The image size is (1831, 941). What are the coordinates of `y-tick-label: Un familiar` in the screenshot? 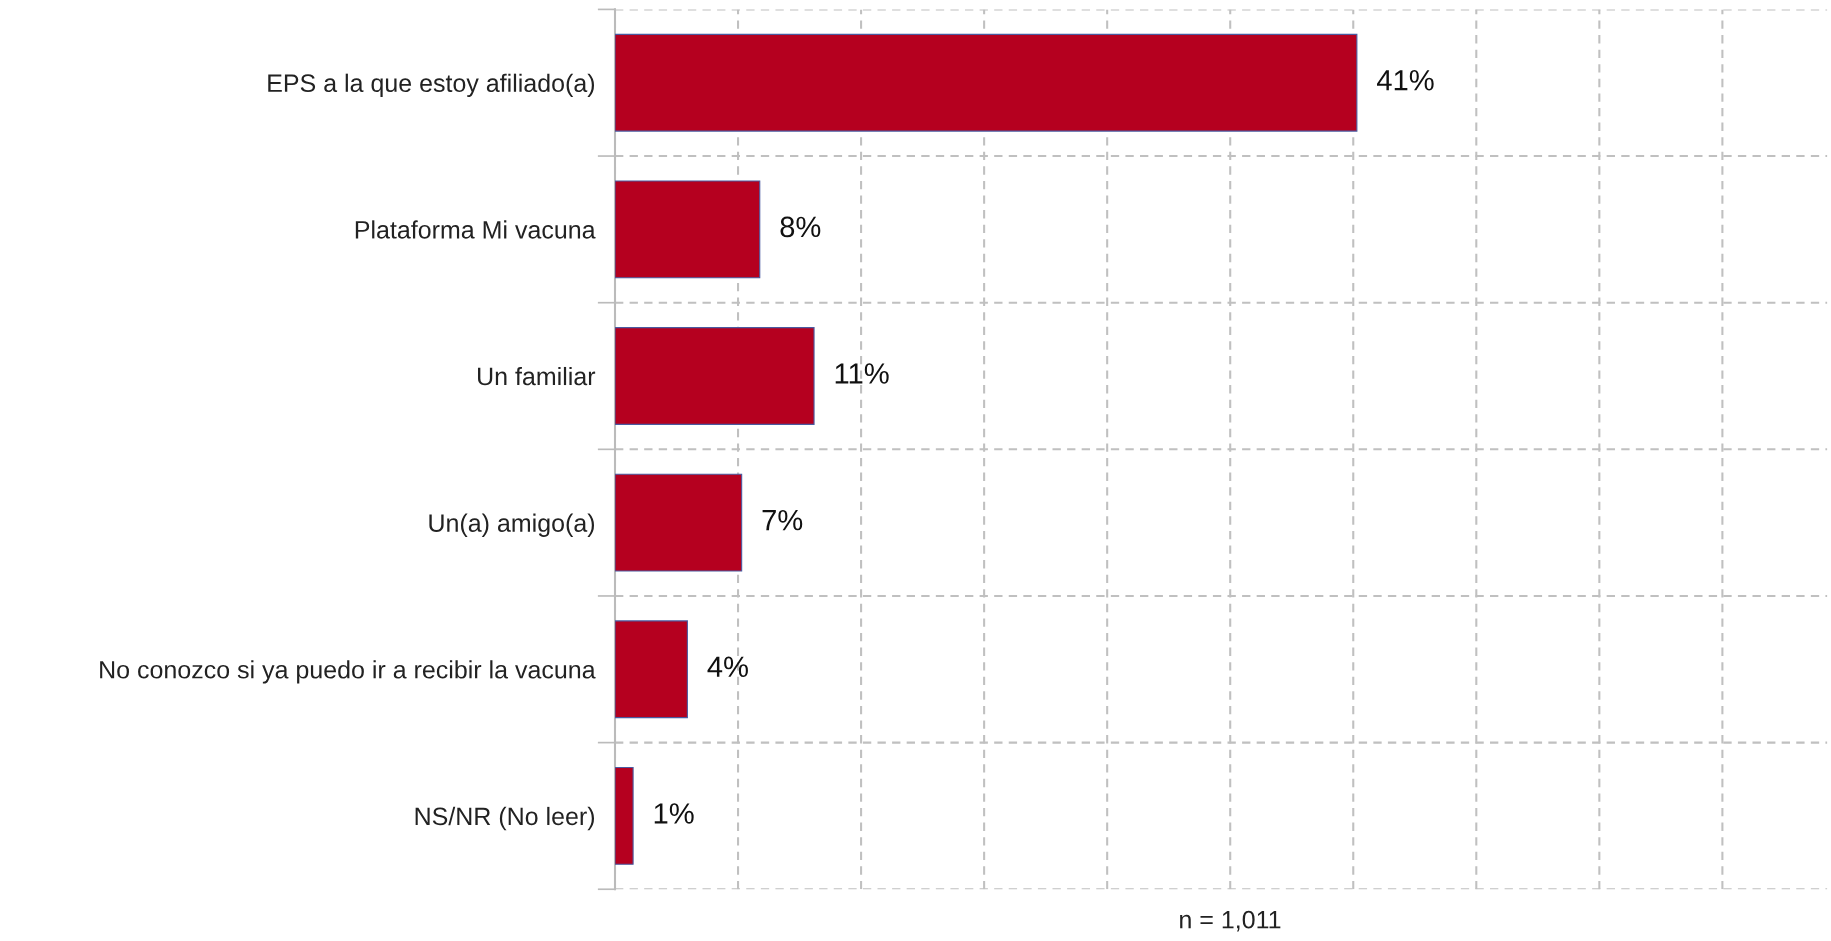 It's located at (537, 376).